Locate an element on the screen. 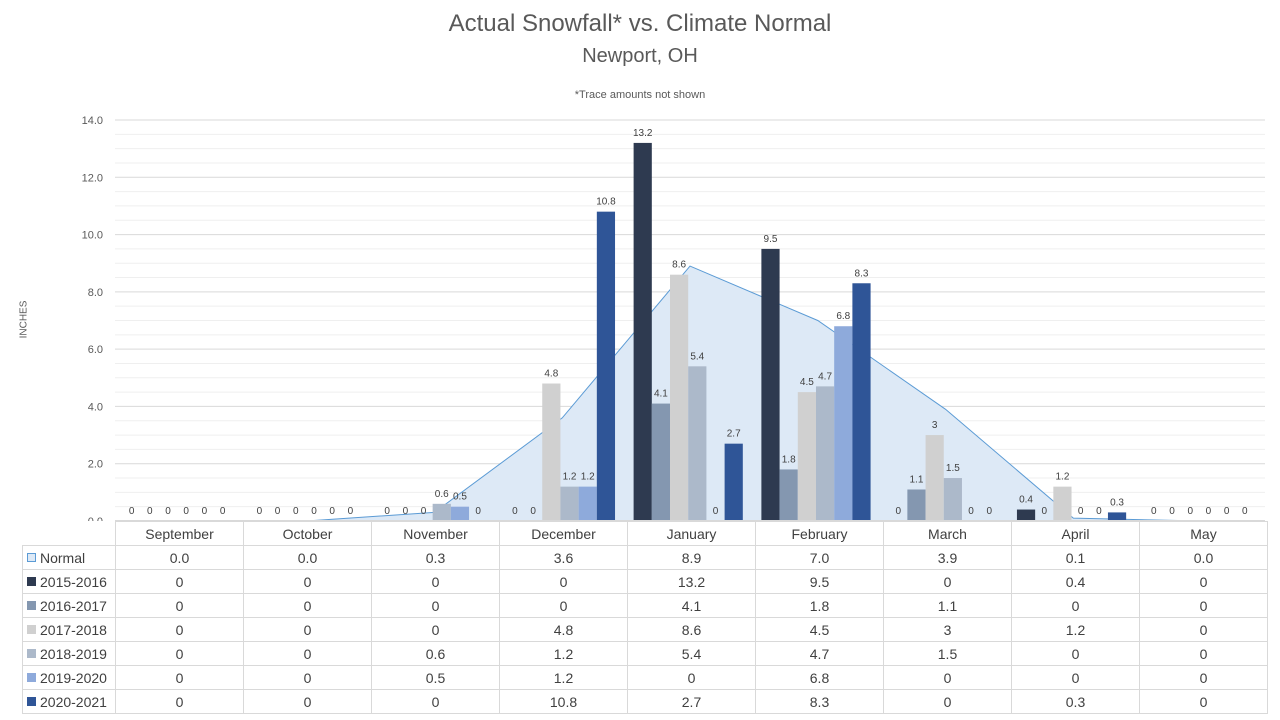  y-axis-ticks: 0.0 2.0 4.0 6.0 8.0 10.0 12.0 14.0 is located at coordinates (92, 318).